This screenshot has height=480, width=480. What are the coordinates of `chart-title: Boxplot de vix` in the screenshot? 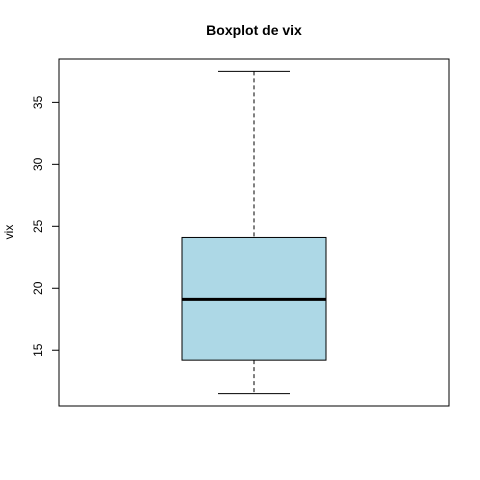 It's located at (254, 30).